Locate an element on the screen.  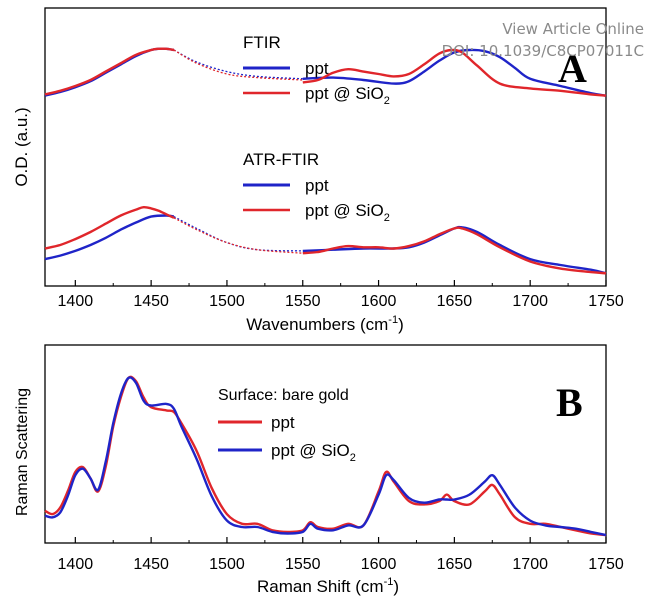
panel-a-x-ticks: 1400 1450 1500 1550 1600 1650 1700 1750 is located at coordinates (341, 295).